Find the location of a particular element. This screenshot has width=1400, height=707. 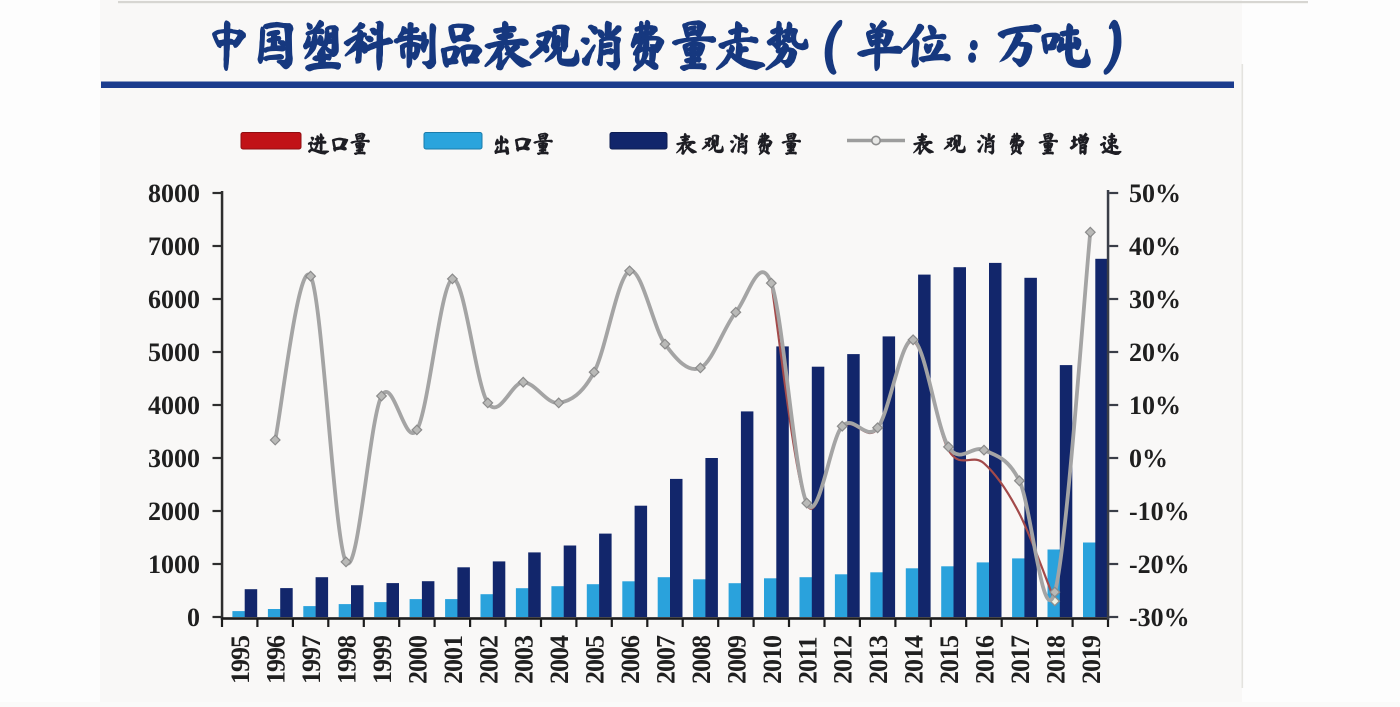

svg-text: 2014 is located at coordinates (914, 659).